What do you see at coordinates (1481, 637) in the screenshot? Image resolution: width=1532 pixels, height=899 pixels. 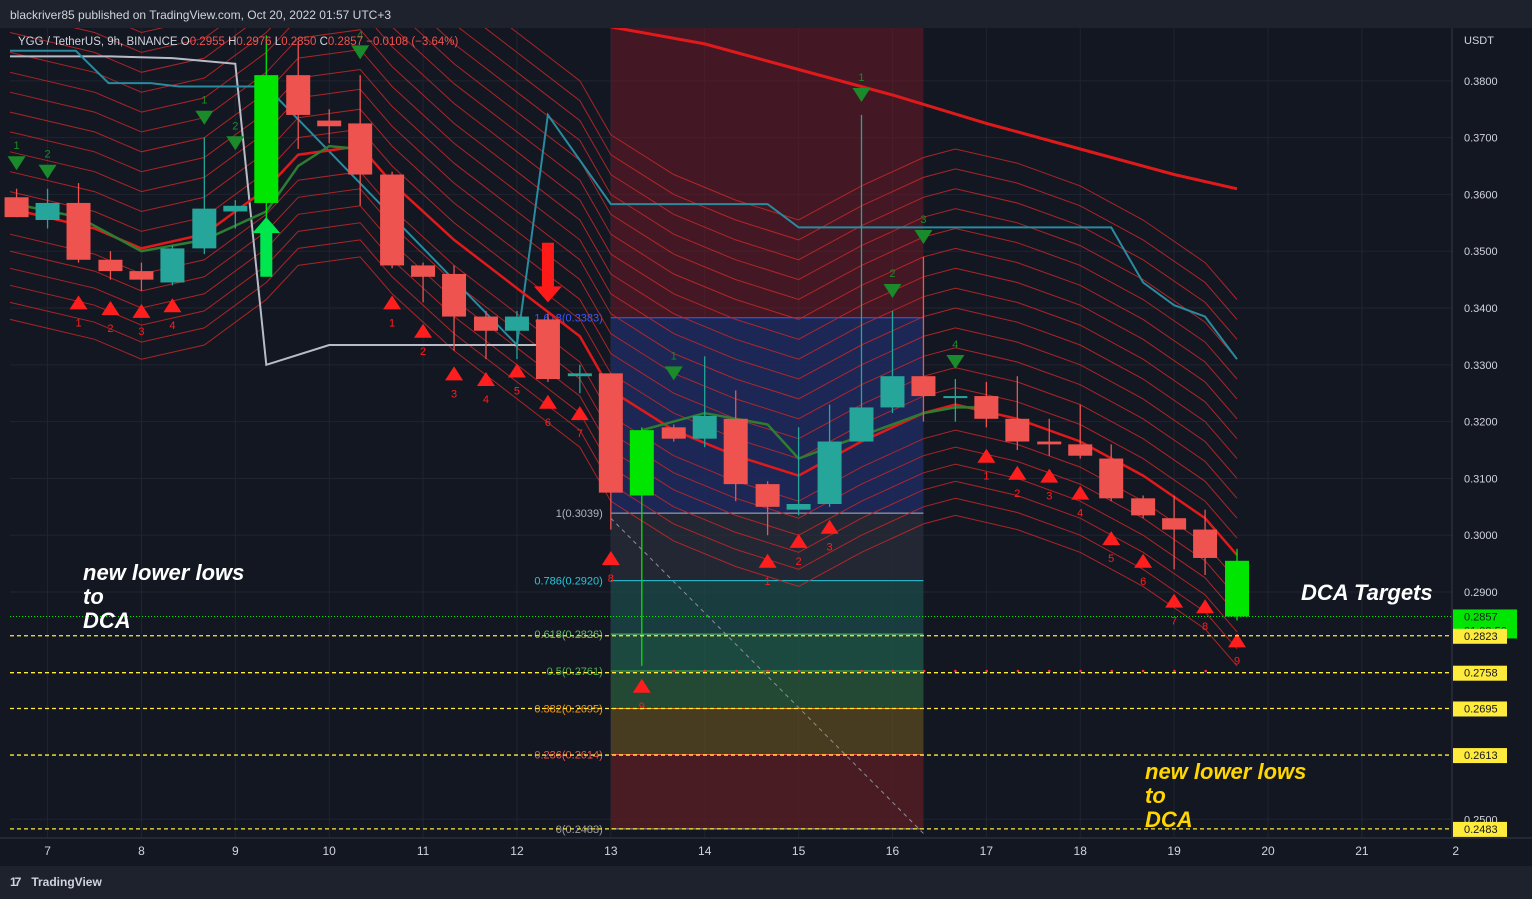 I see `dca-target-text: 0.2823` at bounding box center [1481, 637].